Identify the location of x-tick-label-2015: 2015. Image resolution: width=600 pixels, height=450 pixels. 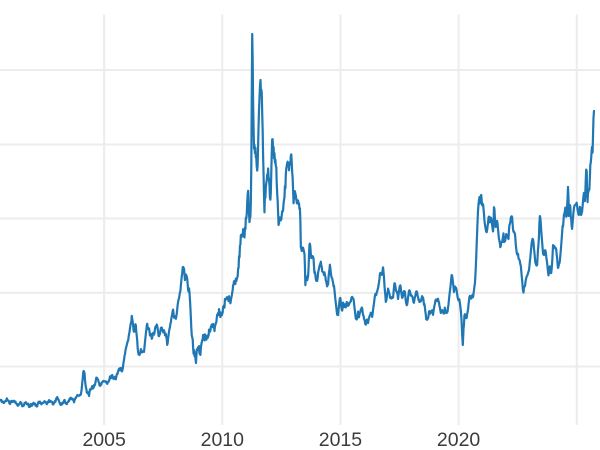
(341, 439).